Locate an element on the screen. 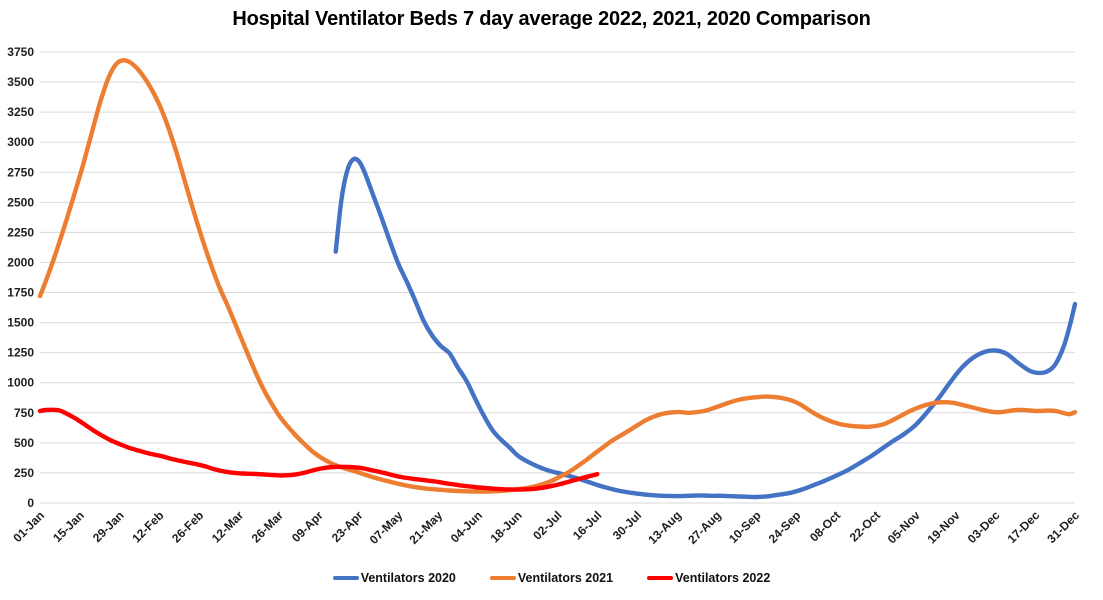 The height and width of the screenshot is (600, 1103). y-axis-tick-label: 0 is located at coordinates (30, 503).